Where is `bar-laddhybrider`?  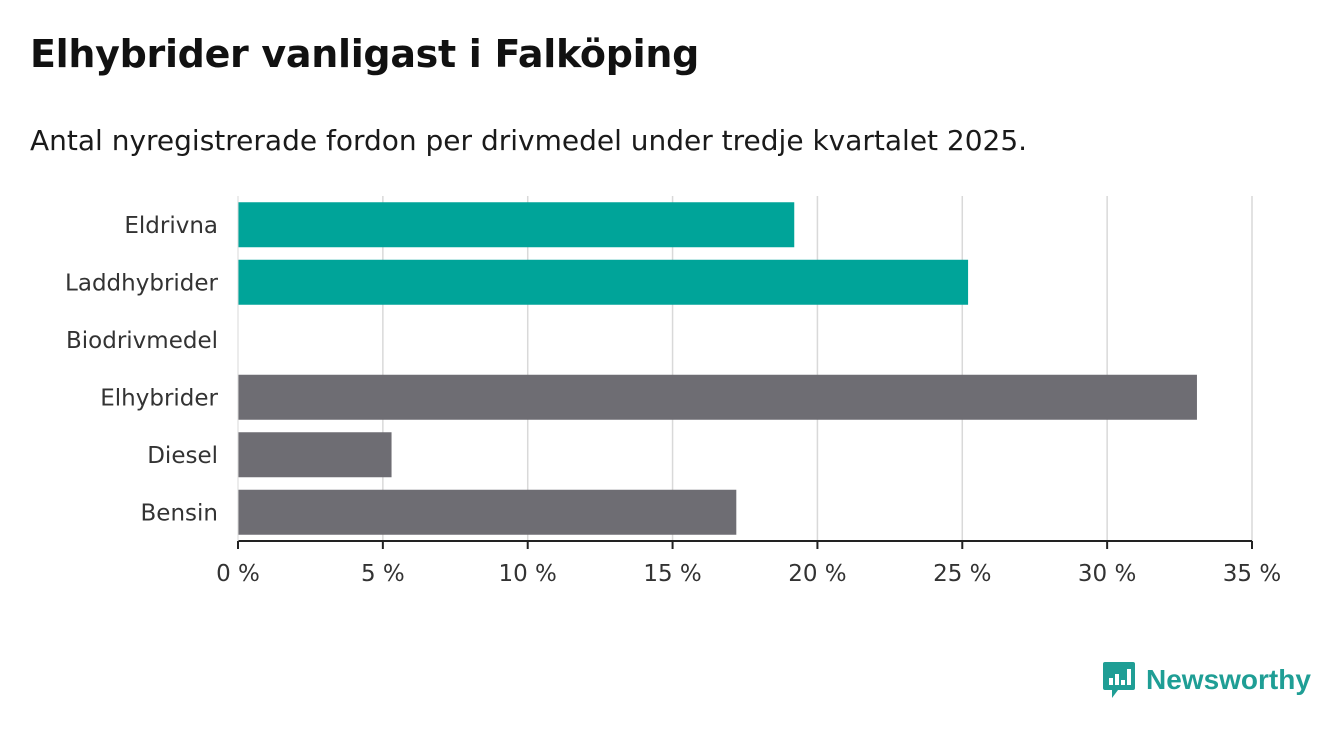
bar-laddhybrider is located at coordinates (603, 282).